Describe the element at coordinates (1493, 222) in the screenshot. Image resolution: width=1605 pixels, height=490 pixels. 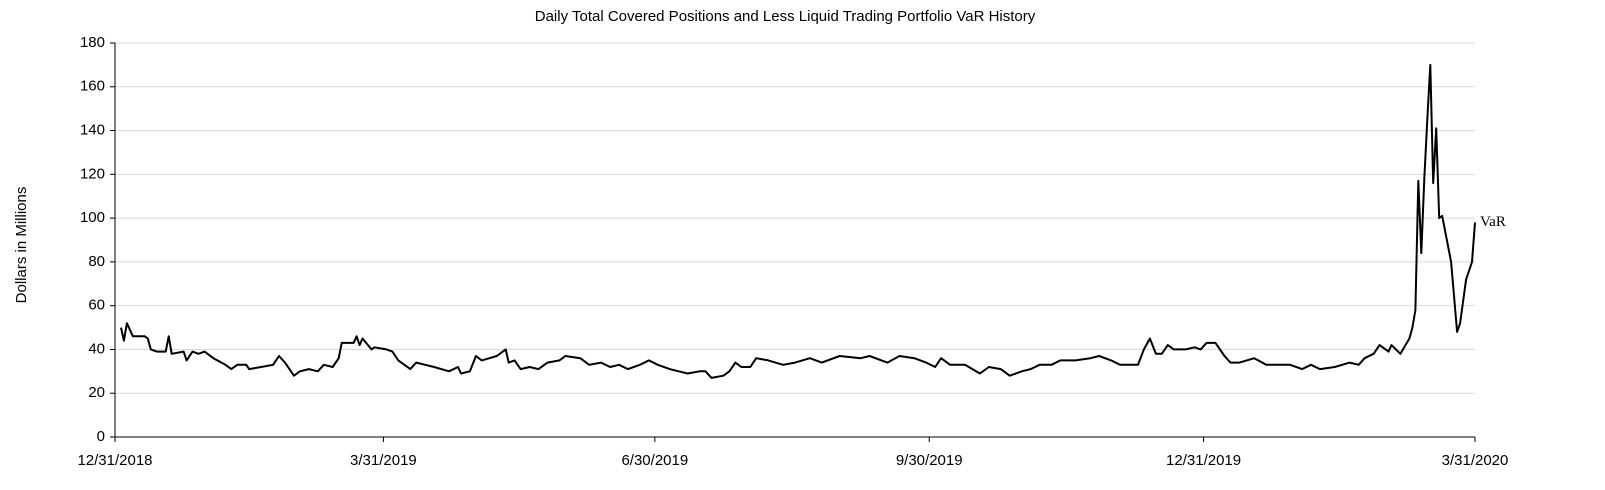
I see `series-label: VaR` at that location.